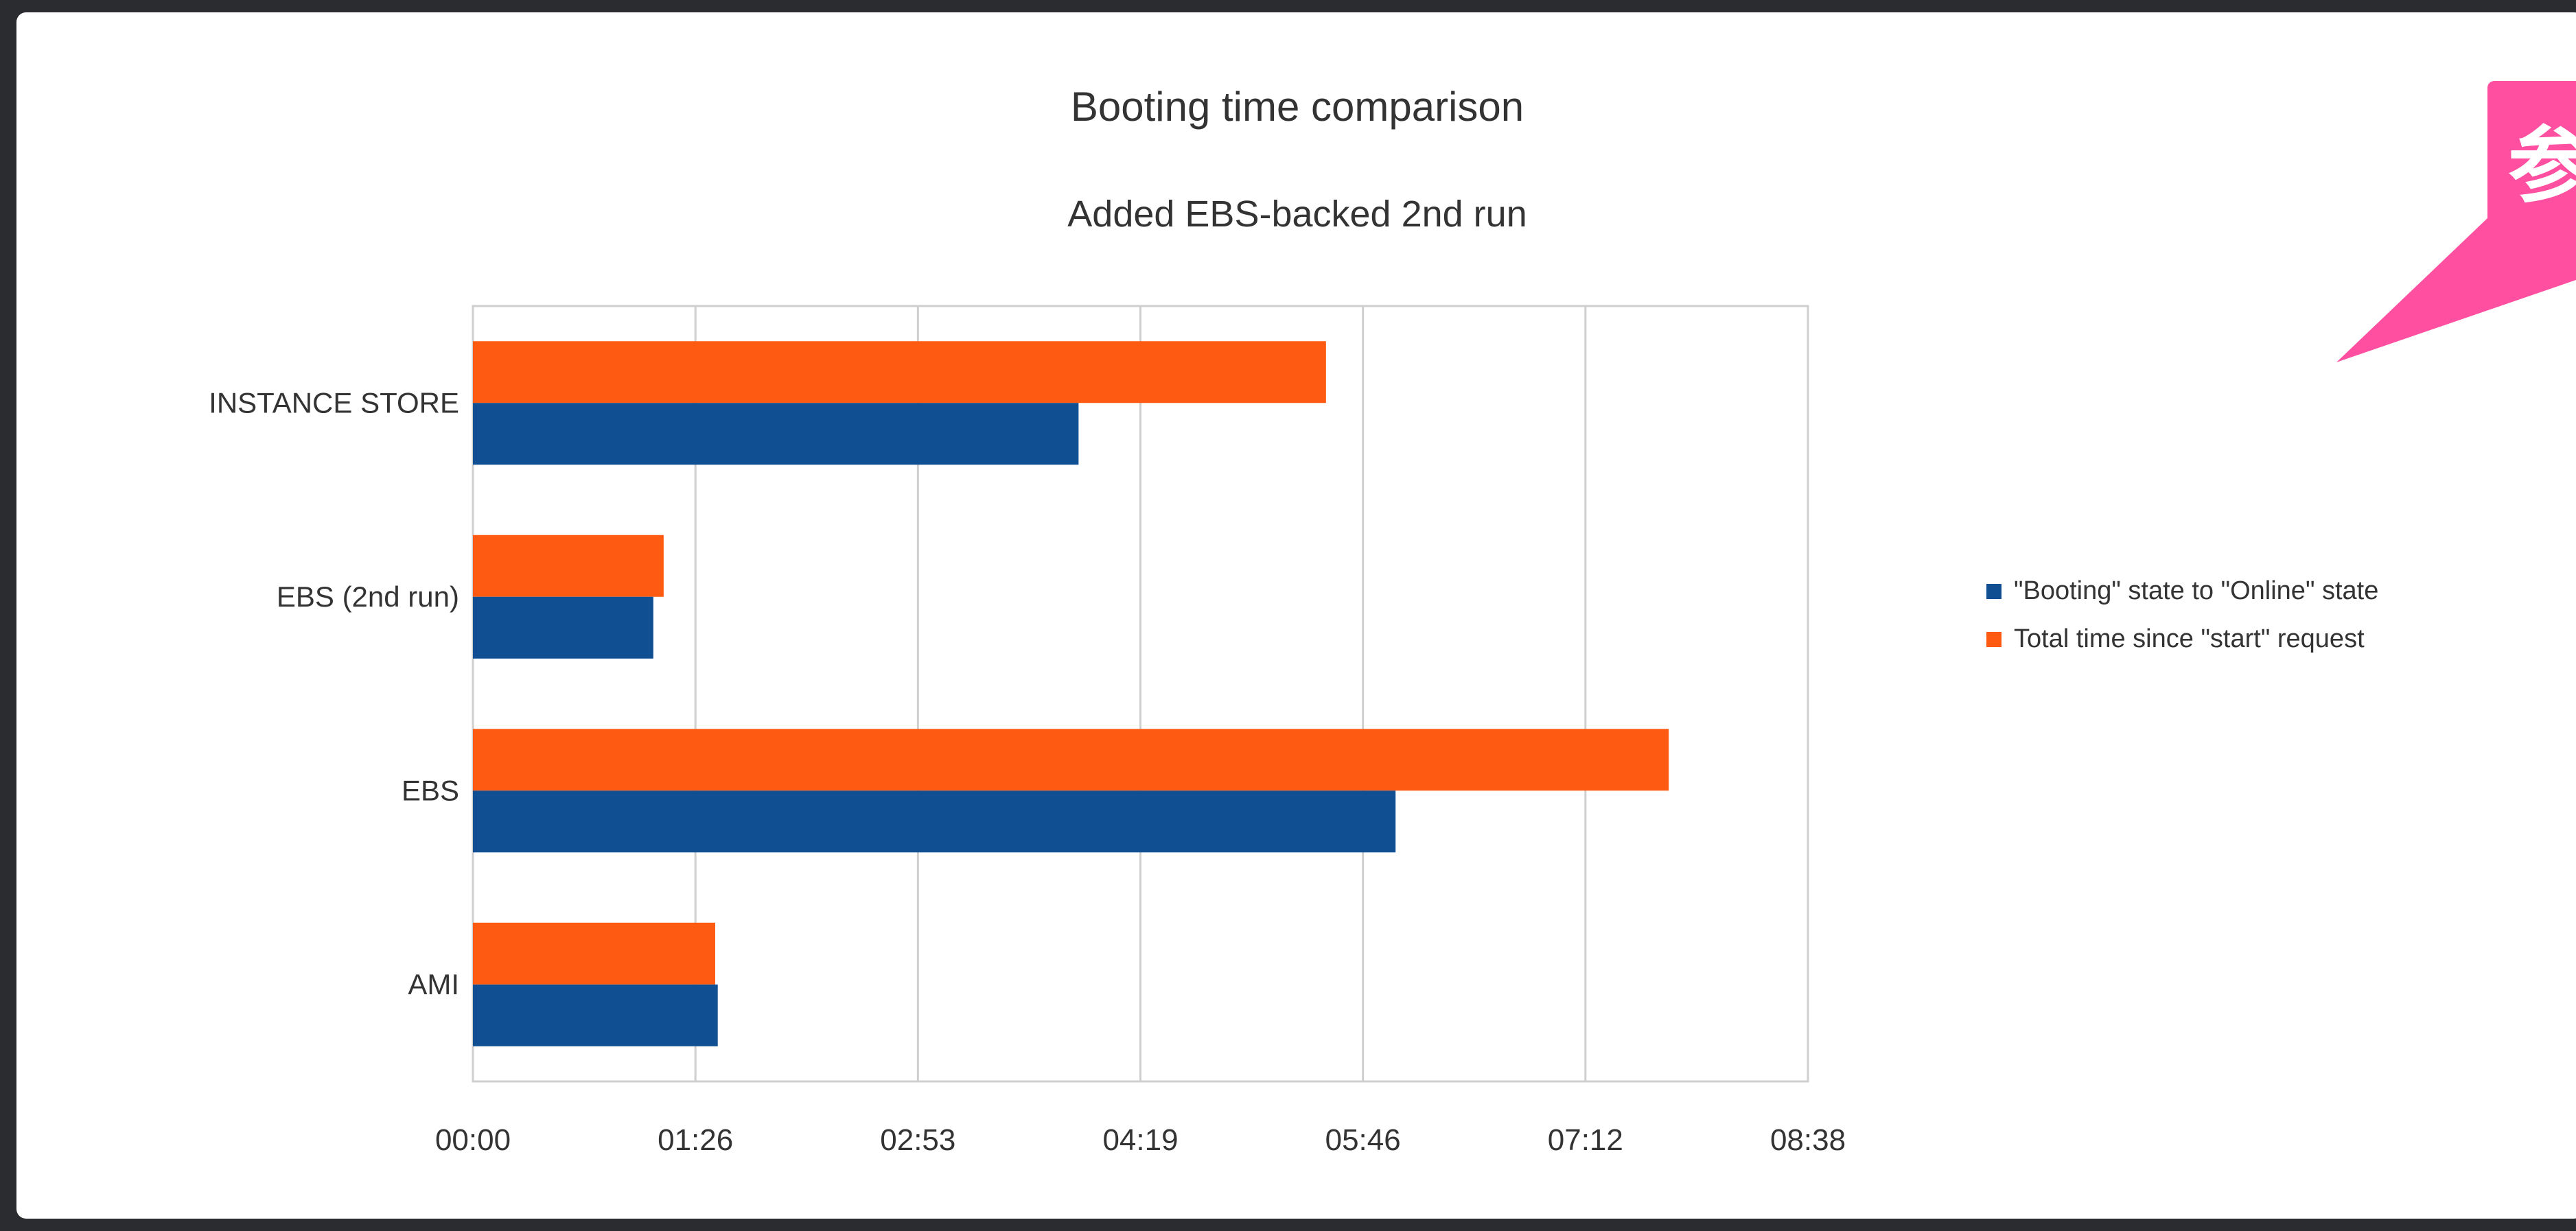  What do you see at coordinates (433, 984) in the screenshot?
I see `y-category-label: AMI` at bounding box center [433, 984].